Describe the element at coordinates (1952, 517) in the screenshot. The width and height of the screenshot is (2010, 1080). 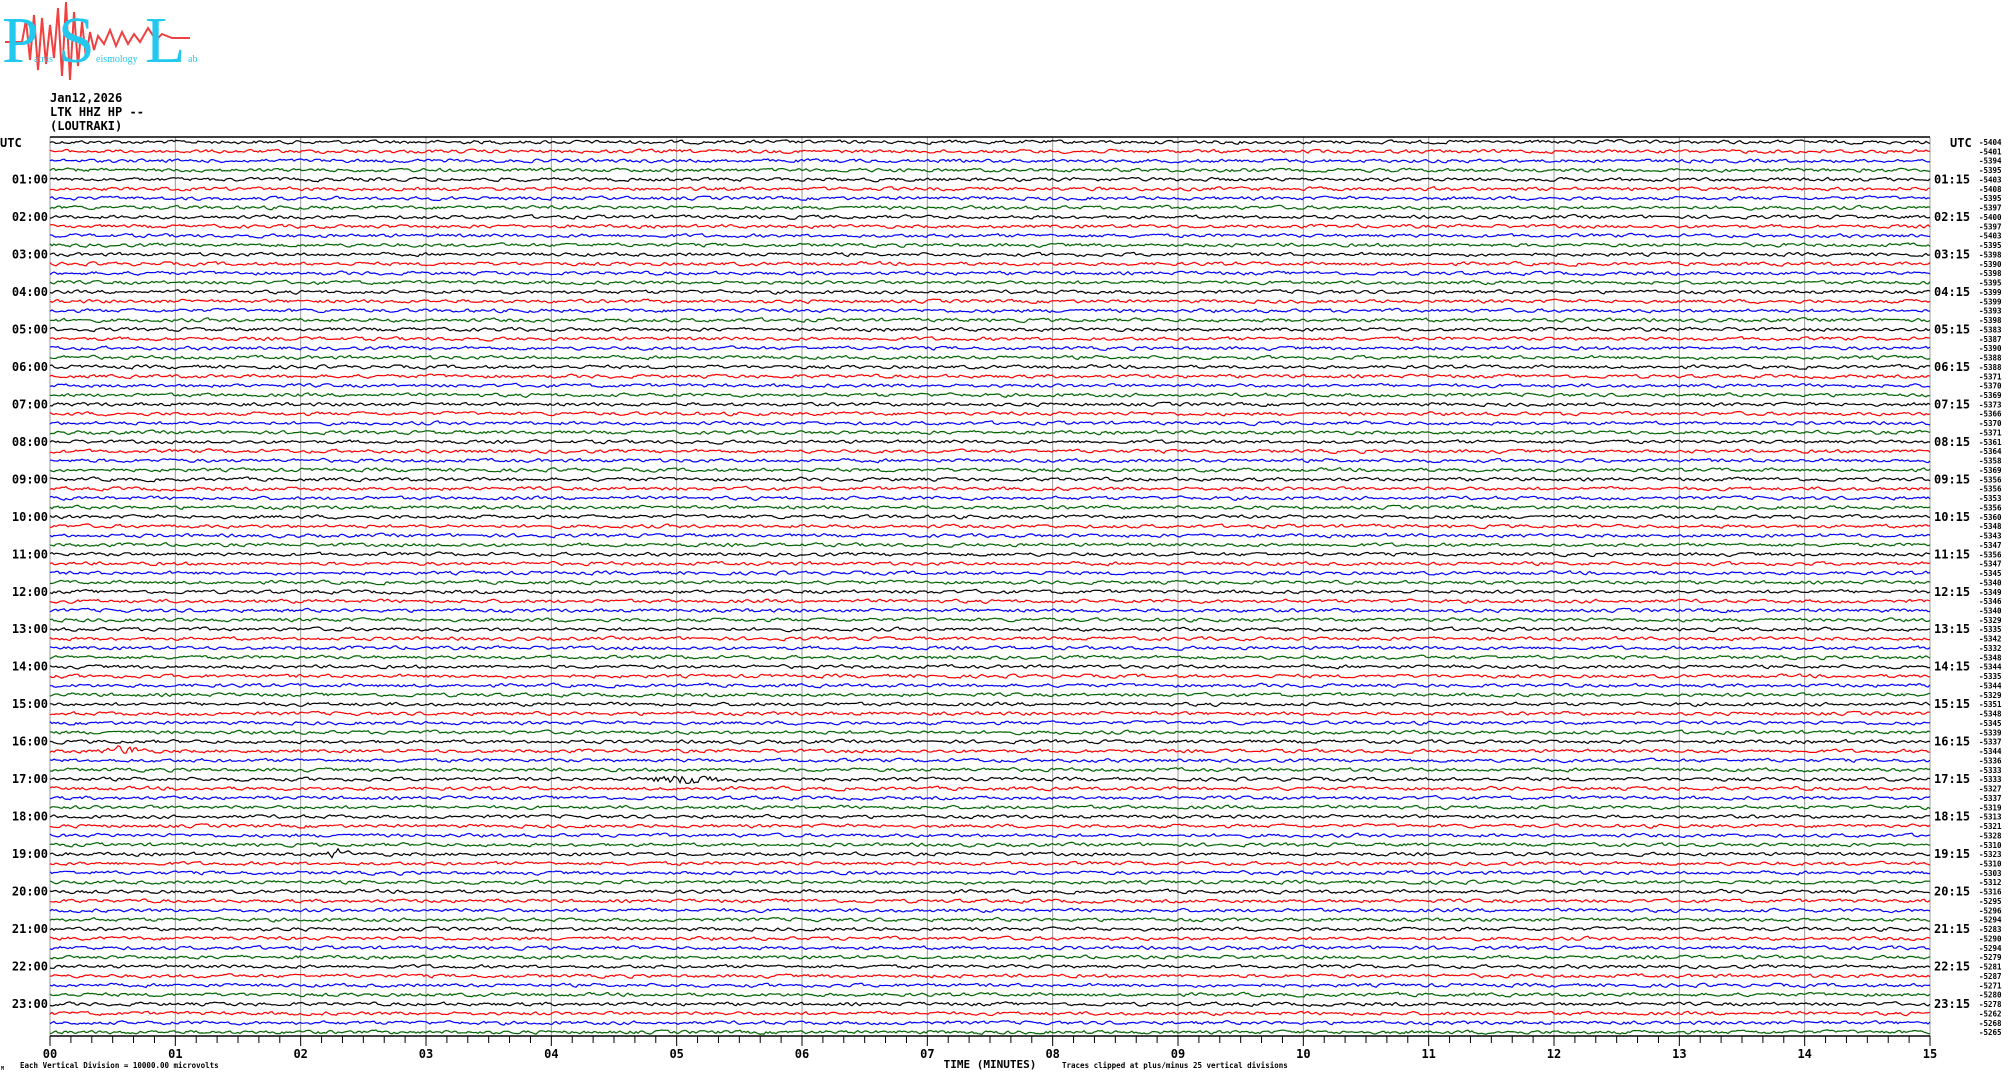
I see `right-hour-label: 10:15` at that location.